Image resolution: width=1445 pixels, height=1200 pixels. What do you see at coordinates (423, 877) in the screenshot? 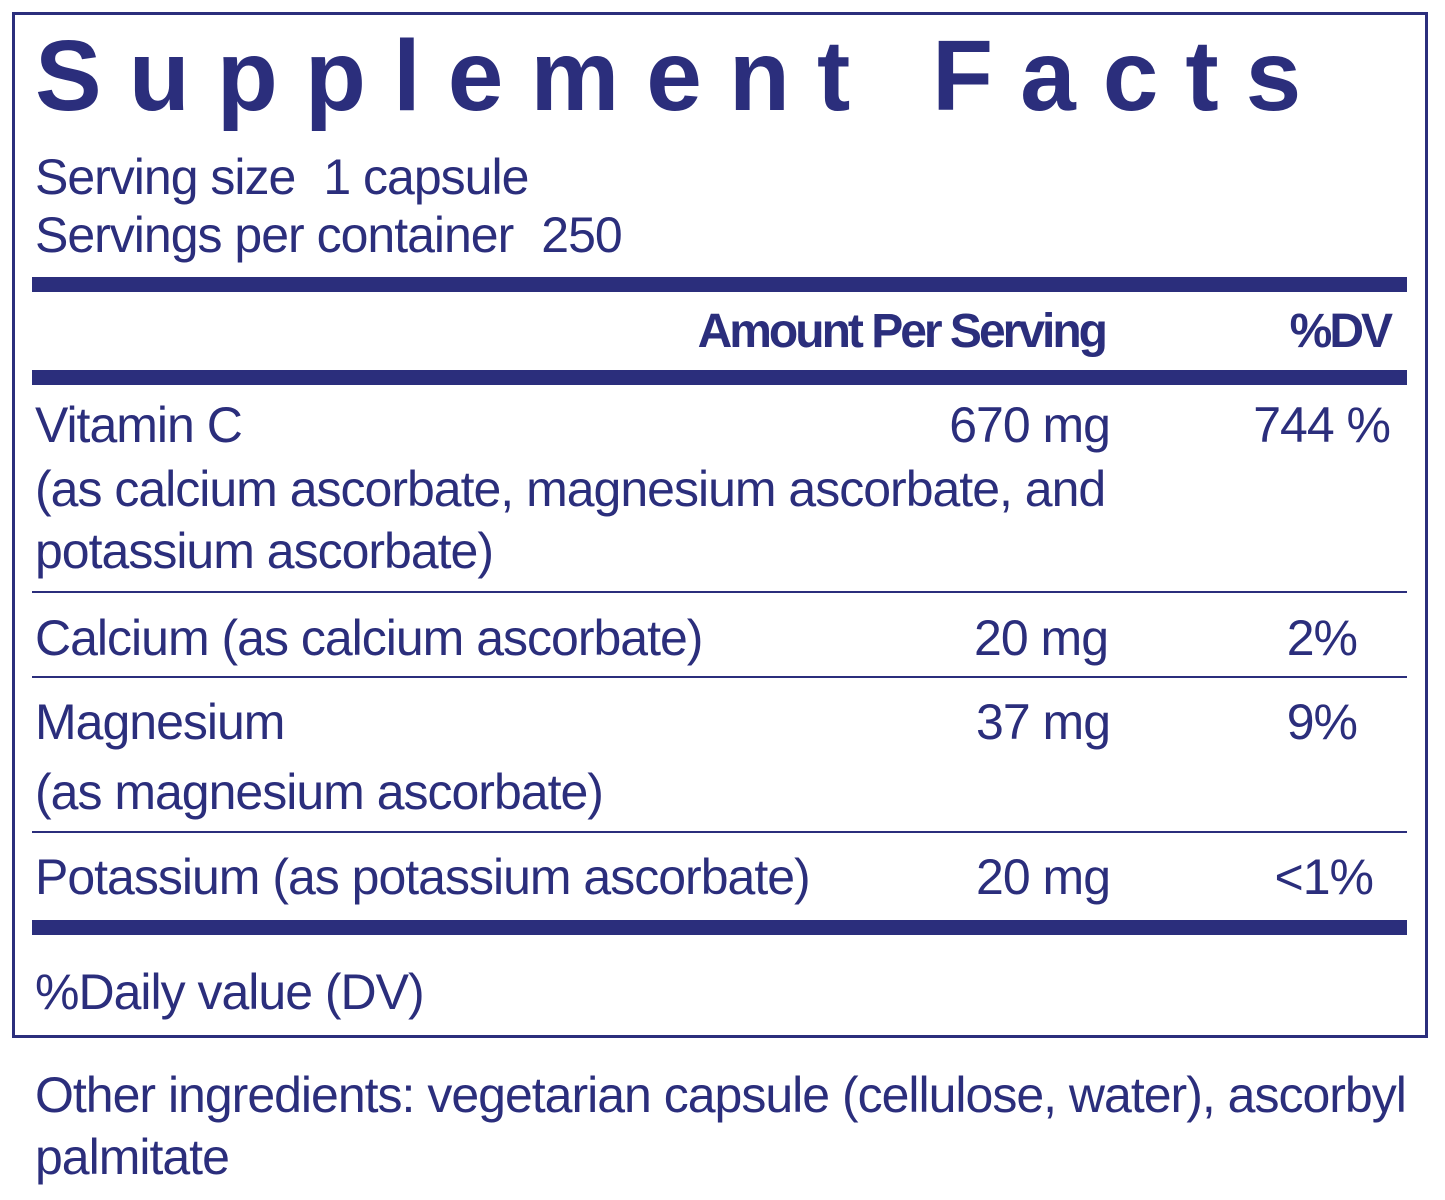
I see `nutrient-name: Potassium (as potassium ascorbate)` at bounding box center [423, 877].